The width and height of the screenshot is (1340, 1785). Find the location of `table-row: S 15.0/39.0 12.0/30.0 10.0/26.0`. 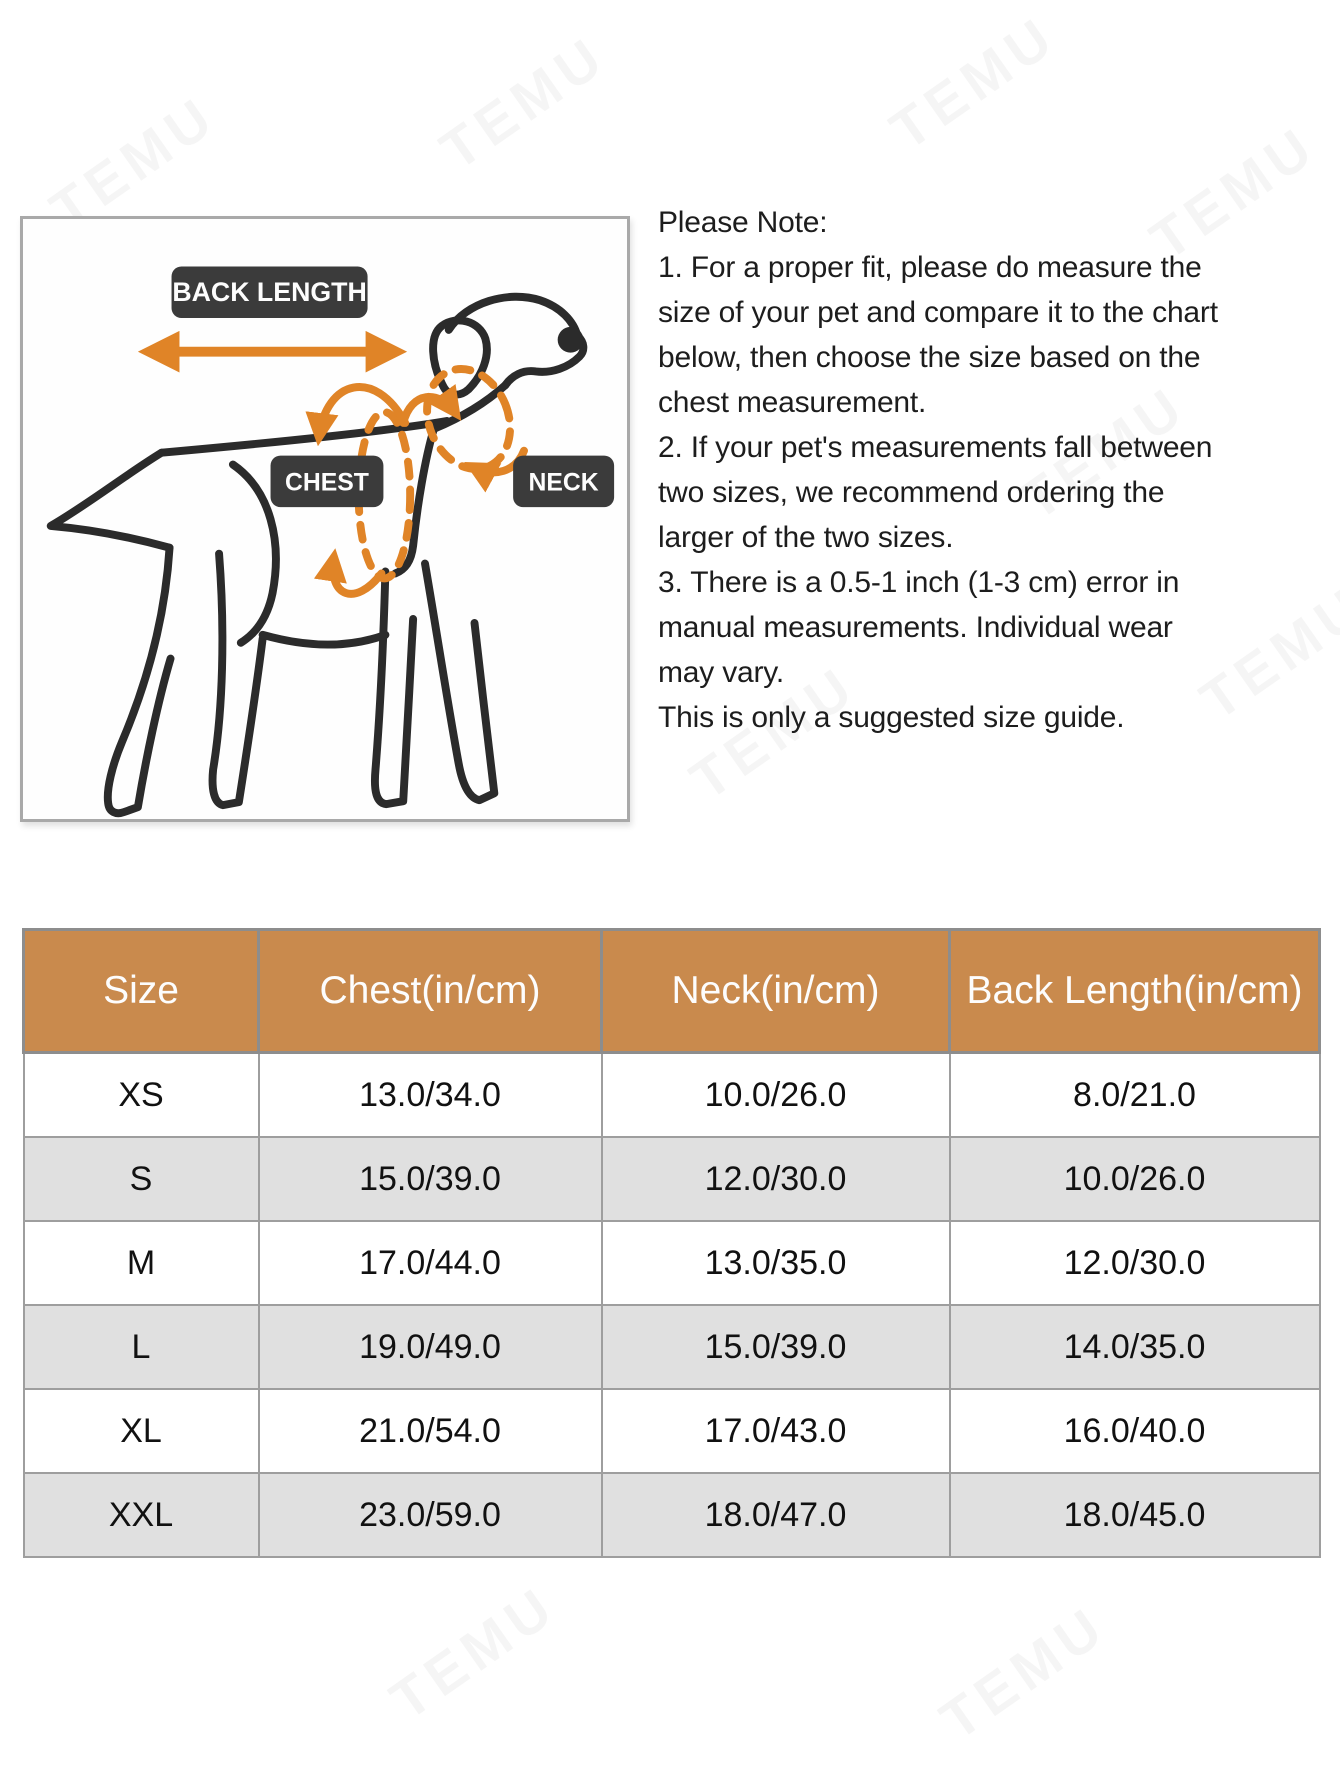

table-row: S 15.0/39.0 12.0/30.0 10.0/26.0 is located at coordinates (671, 1179).